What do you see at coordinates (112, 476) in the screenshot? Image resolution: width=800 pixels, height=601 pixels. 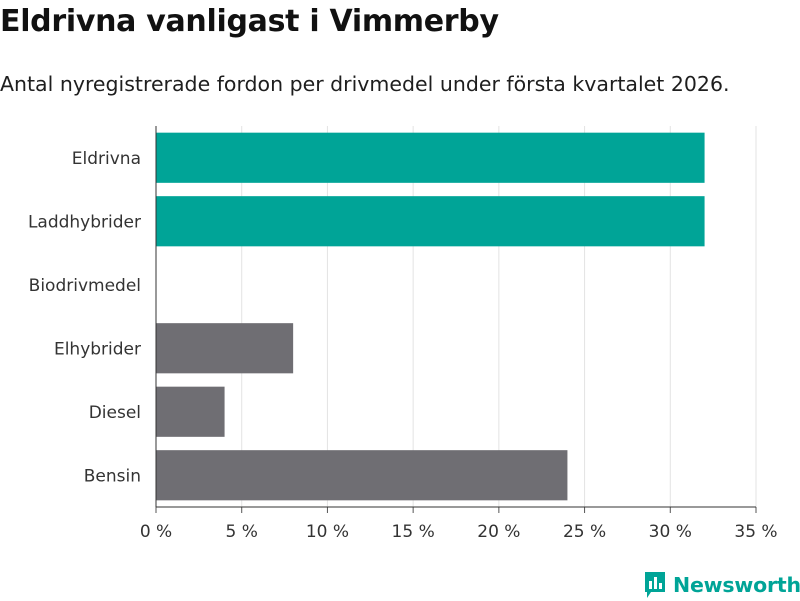 I see `category-label: Bensin` at bounding box center [112, 476].